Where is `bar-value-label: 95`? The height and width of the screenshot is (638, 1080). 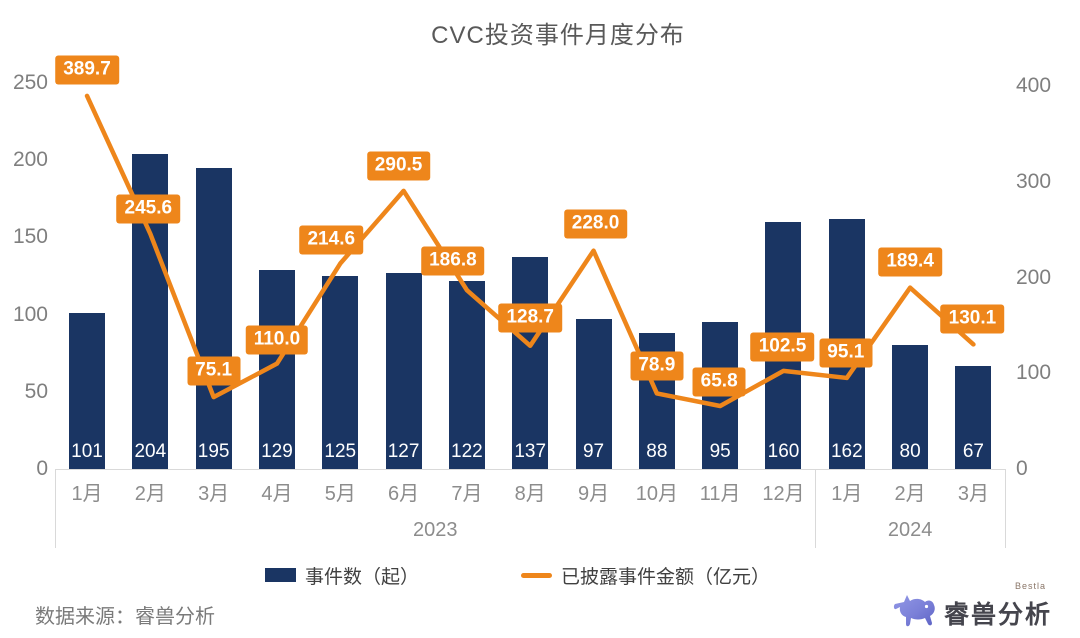 bar-value-label: 95 is located at coordinates (720, 451).